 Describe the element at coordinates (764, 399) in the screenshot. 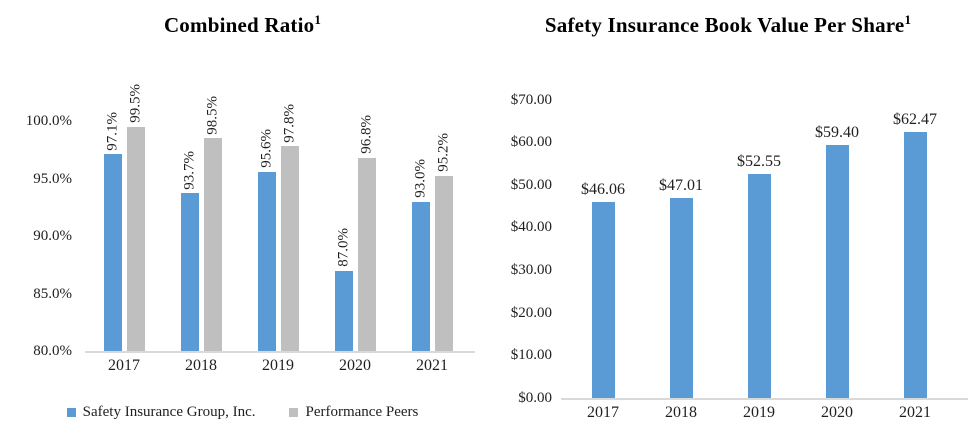

I see `book-value-x-axis-line` at that location.